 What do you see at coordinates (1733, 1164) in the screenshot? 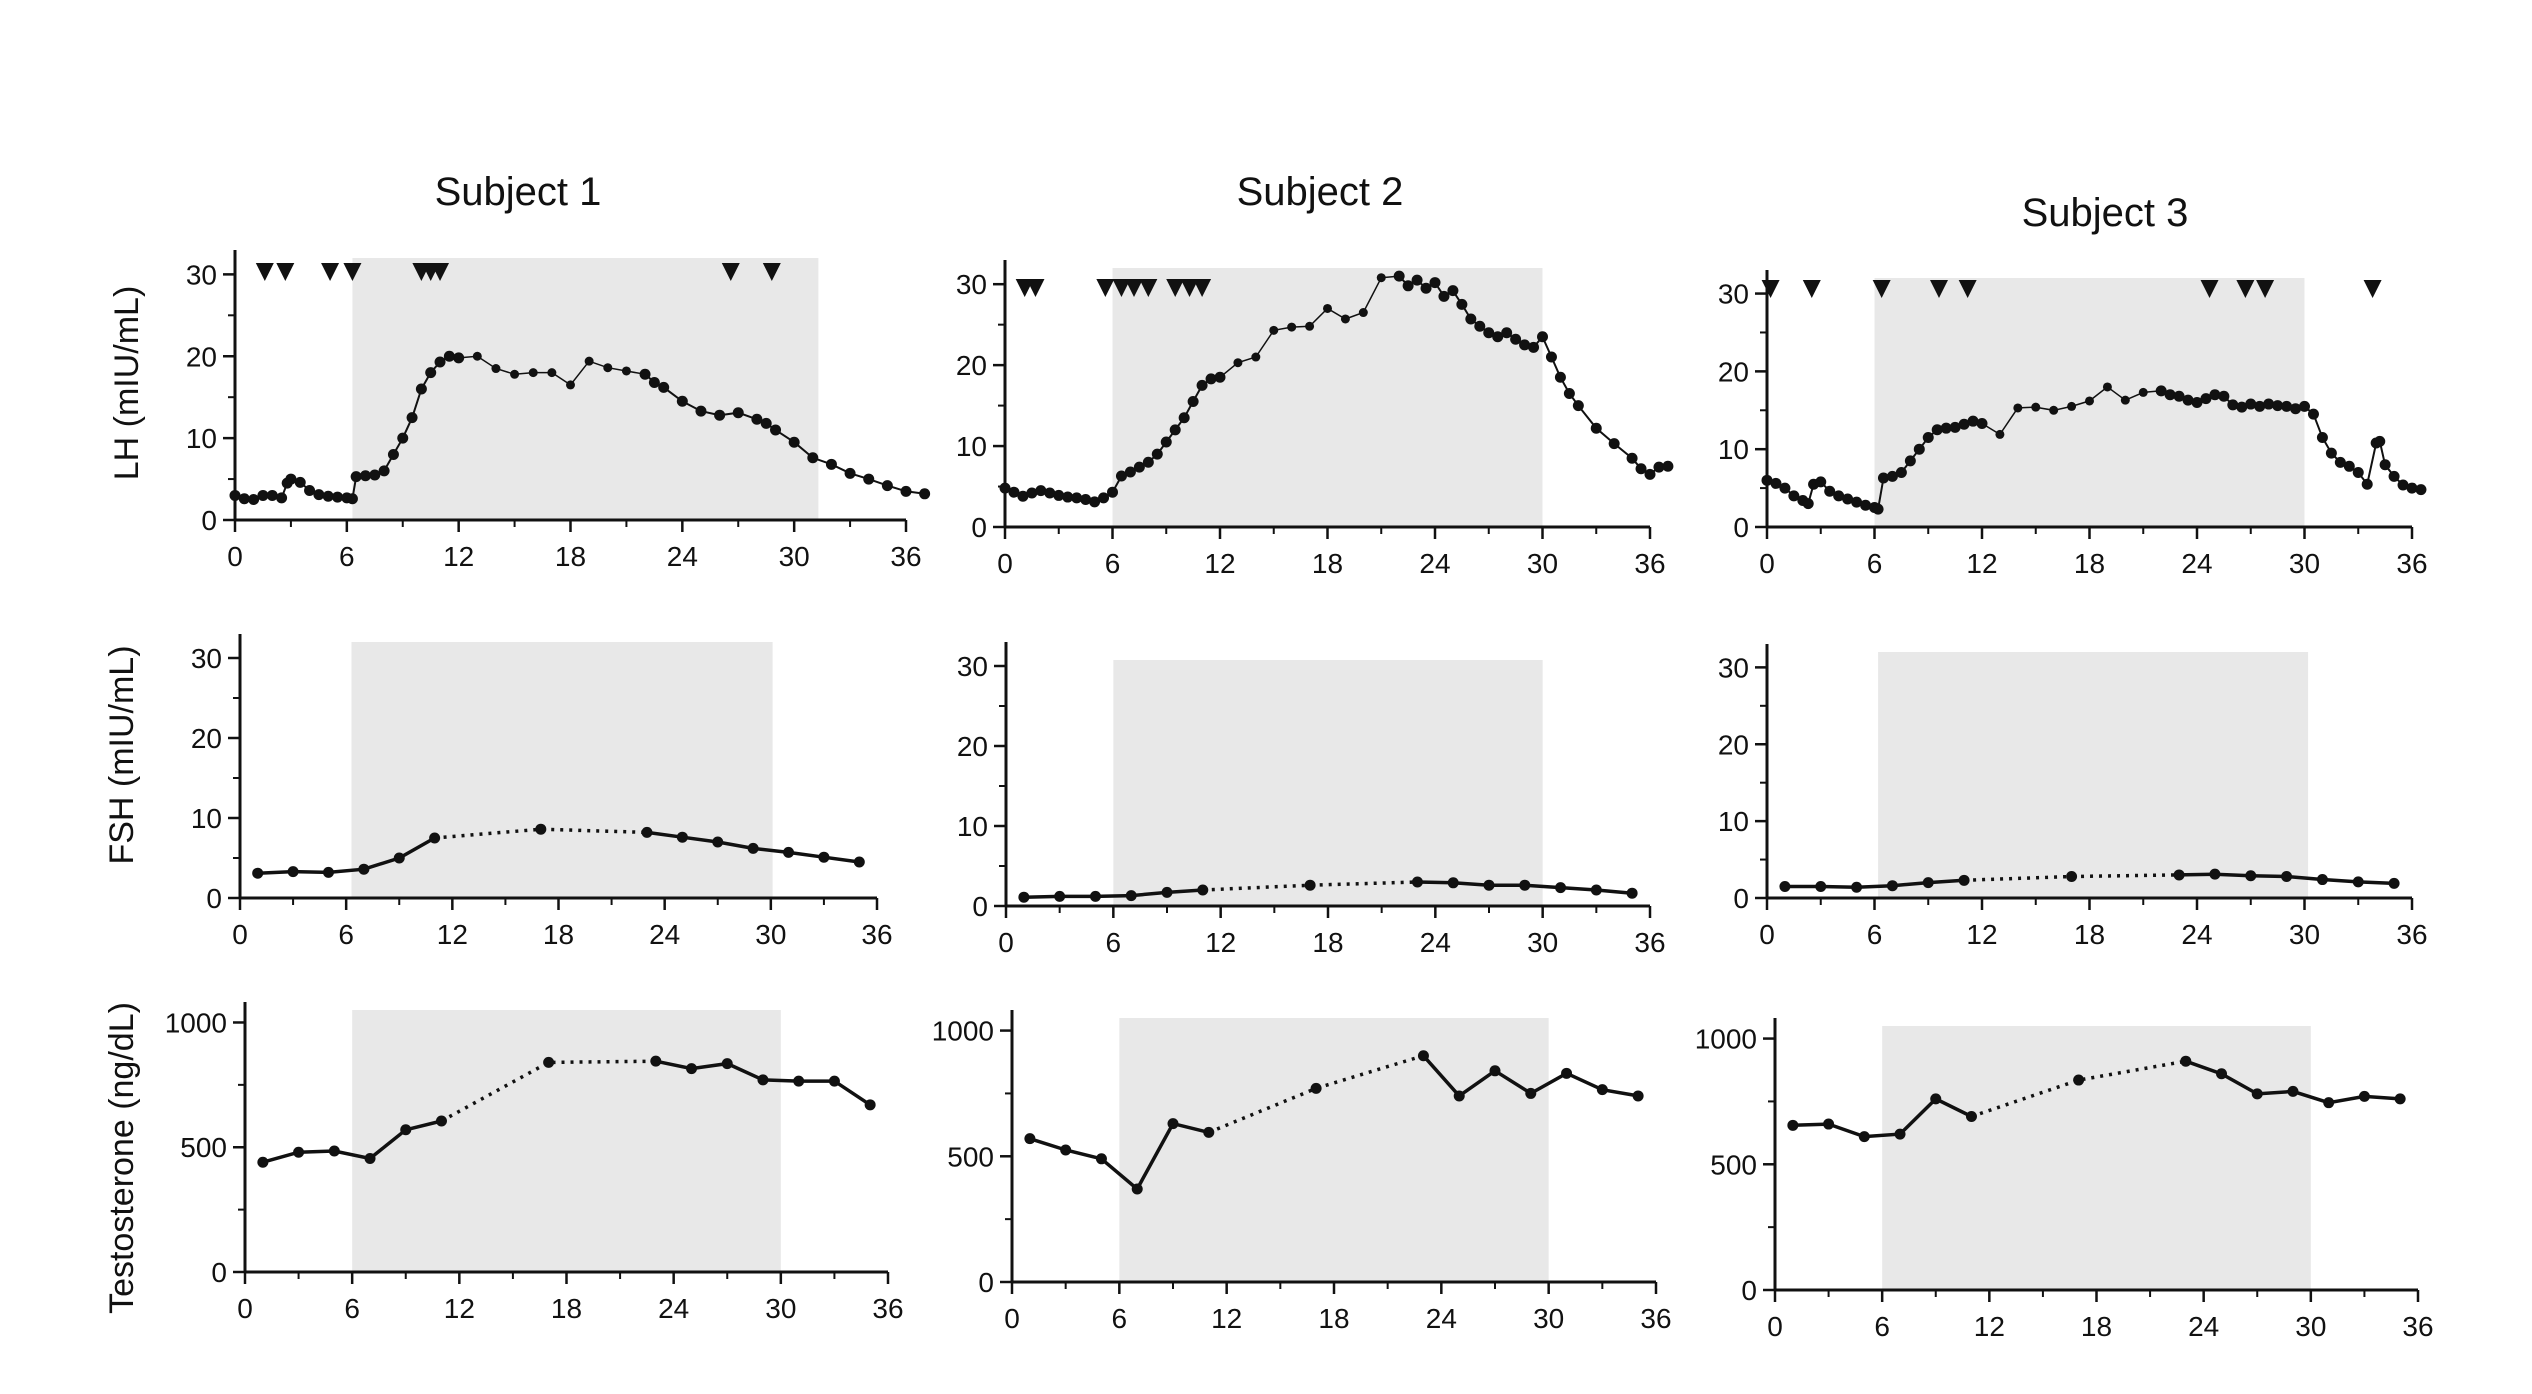
I see `y-tick-label: 500` at bounding box center [1733, 1164].